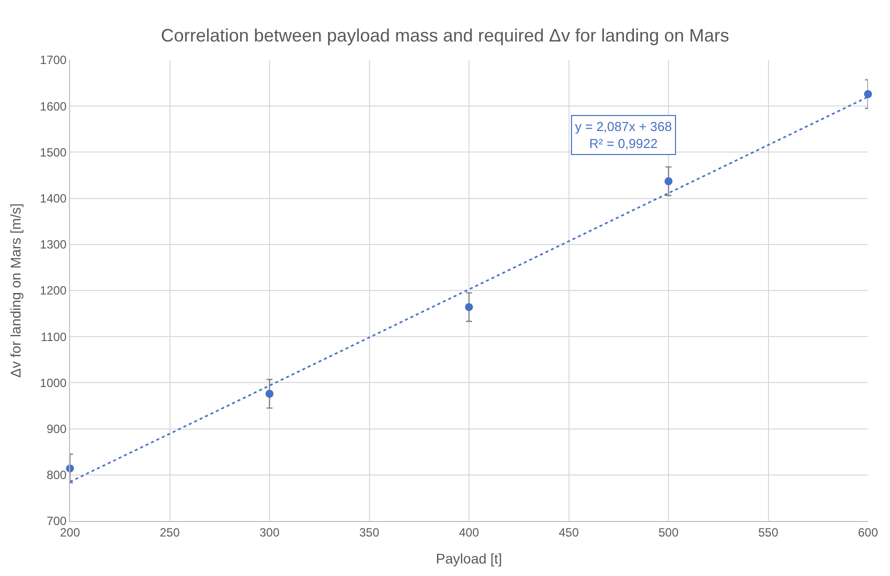 This screenshot has height=576, width=890. What do you see at coordinates (445, 35) in the screenshot?
I see `chart-title: Correlation between payload mass and required Δv for landing on Mars` at bounding box center [445, 35].